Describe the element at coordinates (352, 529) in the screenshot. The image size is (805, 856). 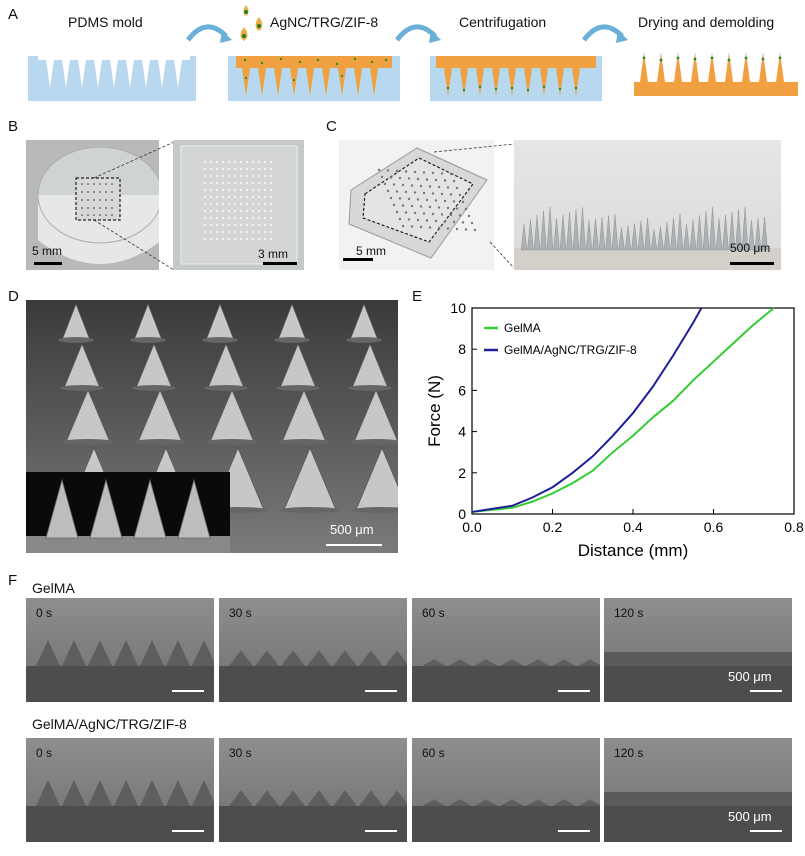
I see `scale-label-d: 500 μm` at that location.